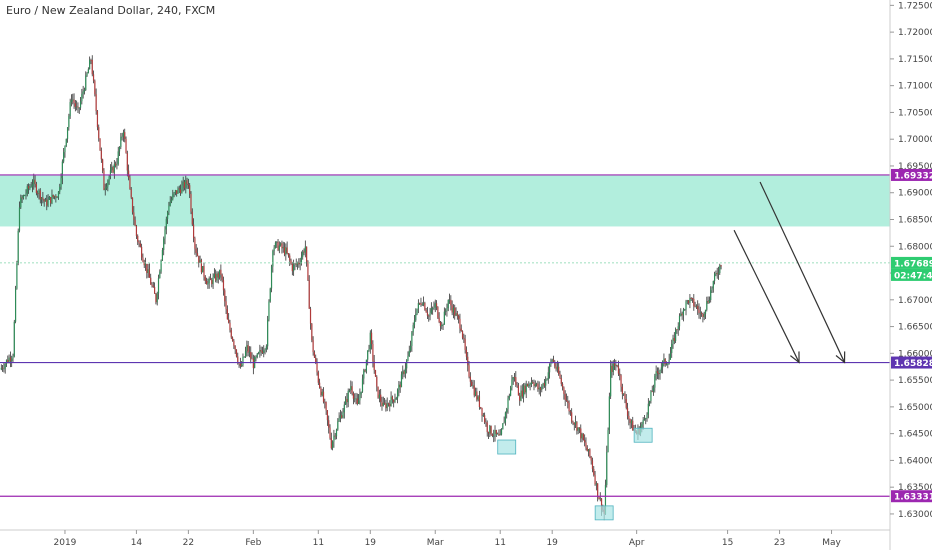 This screenshot has width=932, height=550. I want to click on x-tick-label: 22, so click(188, 543).